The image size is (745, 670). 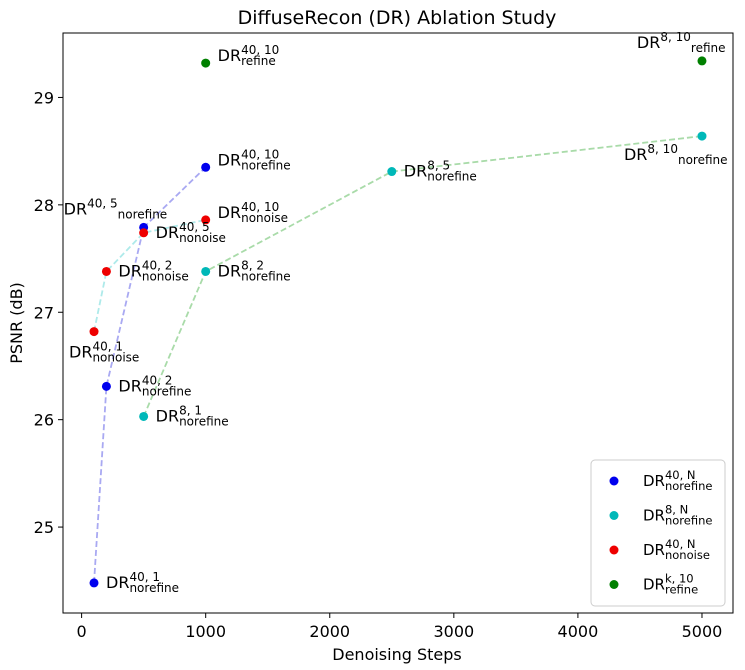 What do you see at coordinates (144, 233) in the screenshot?
I see `point-dr-40-5-nonoise` at bounding box center [144, 233].